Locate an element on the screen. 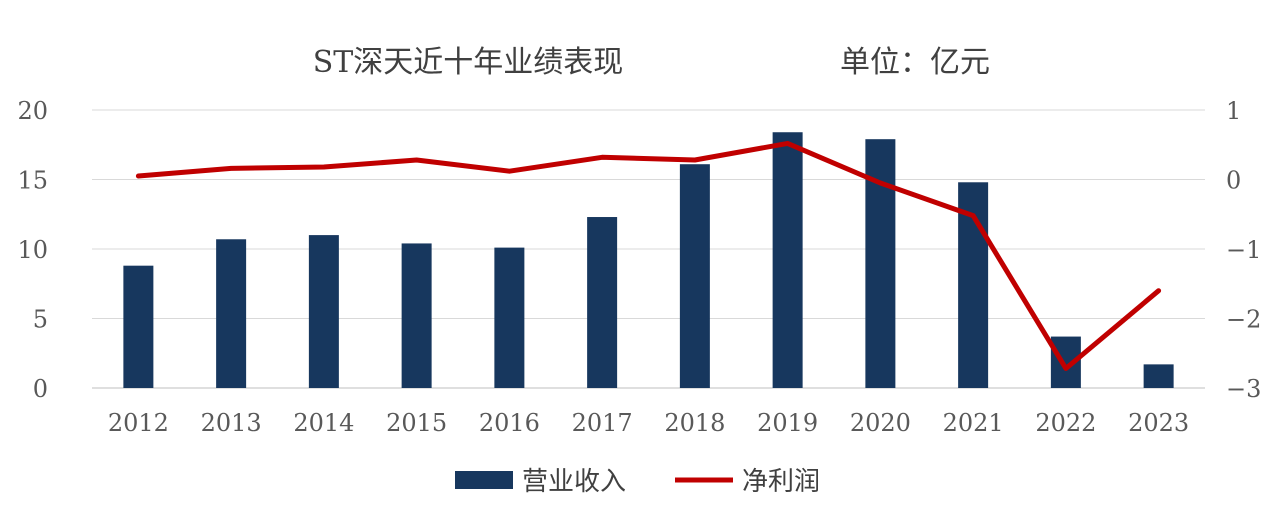 The height and width of the screenshot is (524, 1280). right-axis-ticks: −3 −2 −1 0 1 is located at coordinates (1243, 250).